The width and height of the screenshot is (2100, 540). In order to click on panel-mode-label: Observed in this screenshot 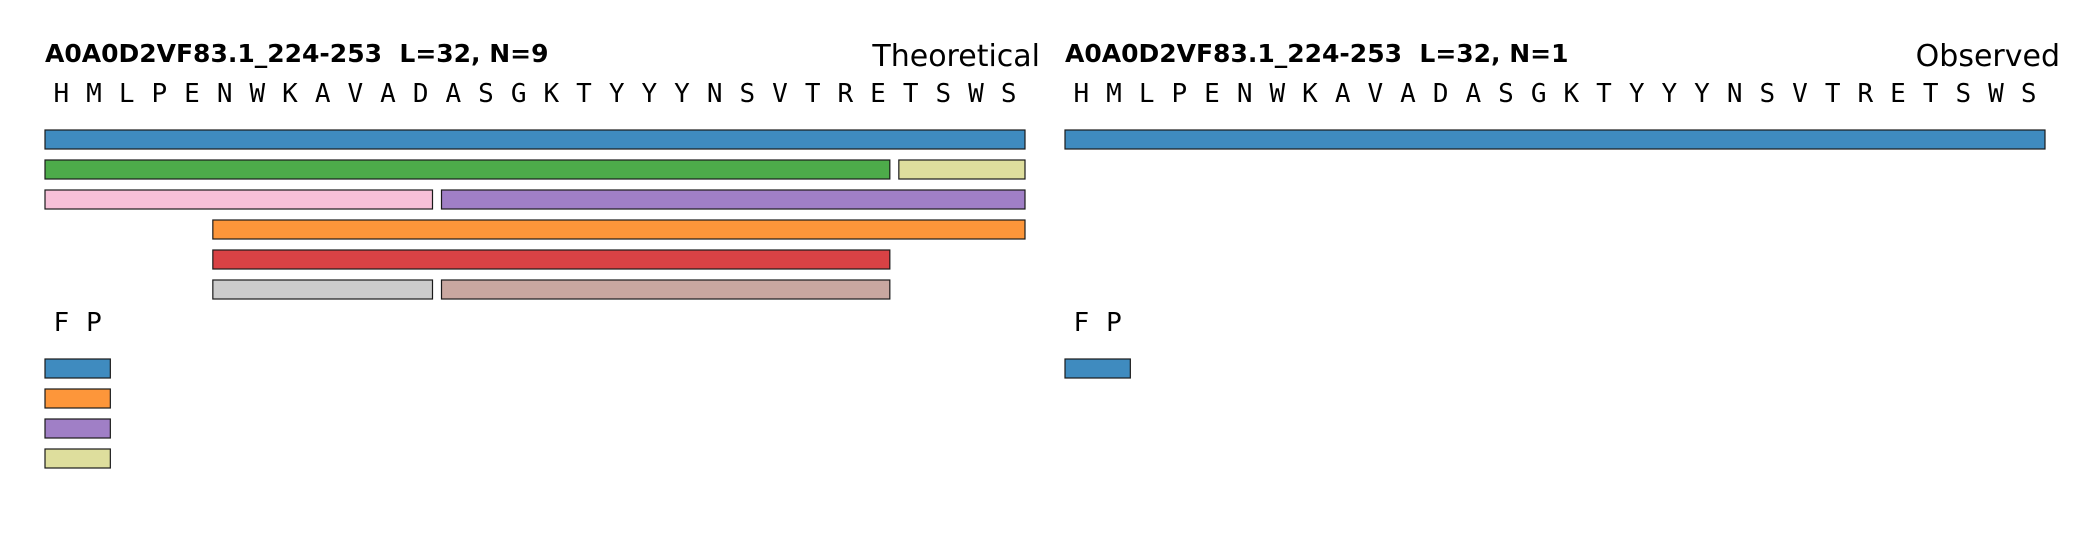, I will do `click(1988, 56)`.